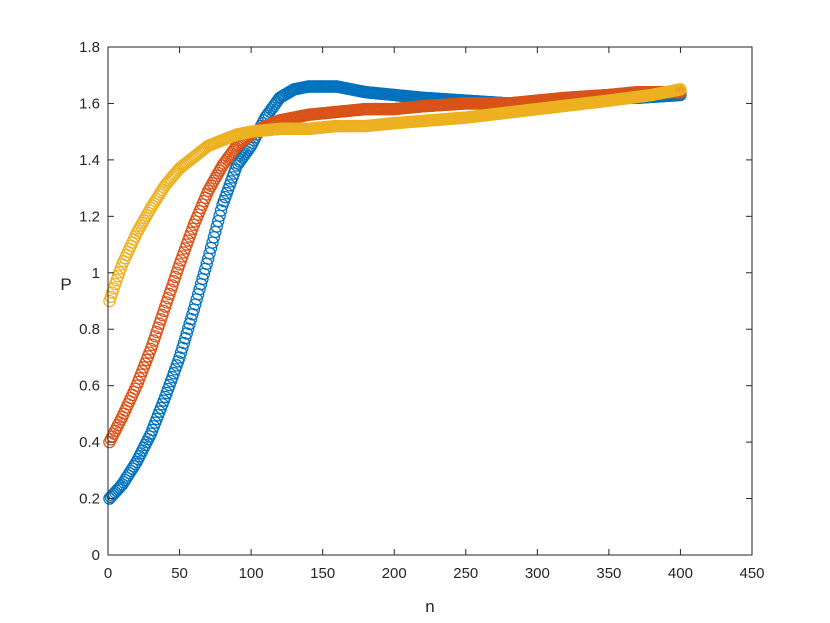 The width and height of the screenshot is (830, 623). Describe the element at coordinates (89, 386) in the screenshot. I see `y-tick-label: 0.6` at that location.